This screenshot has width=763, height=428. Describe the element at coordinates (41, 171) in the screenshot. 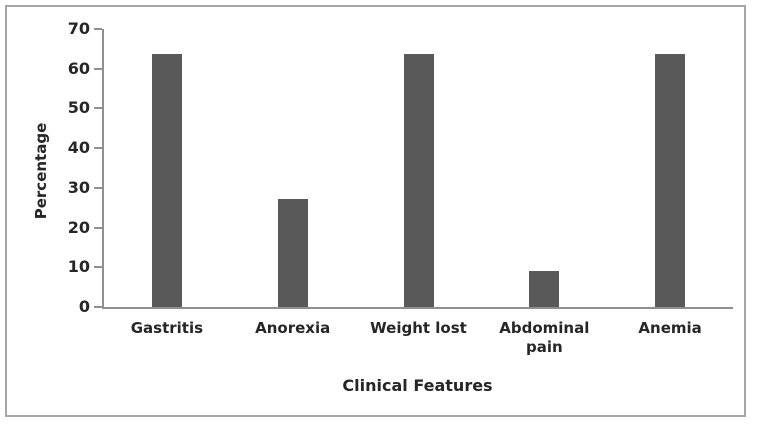

I see `y-axis-title: Percentage` at that location.